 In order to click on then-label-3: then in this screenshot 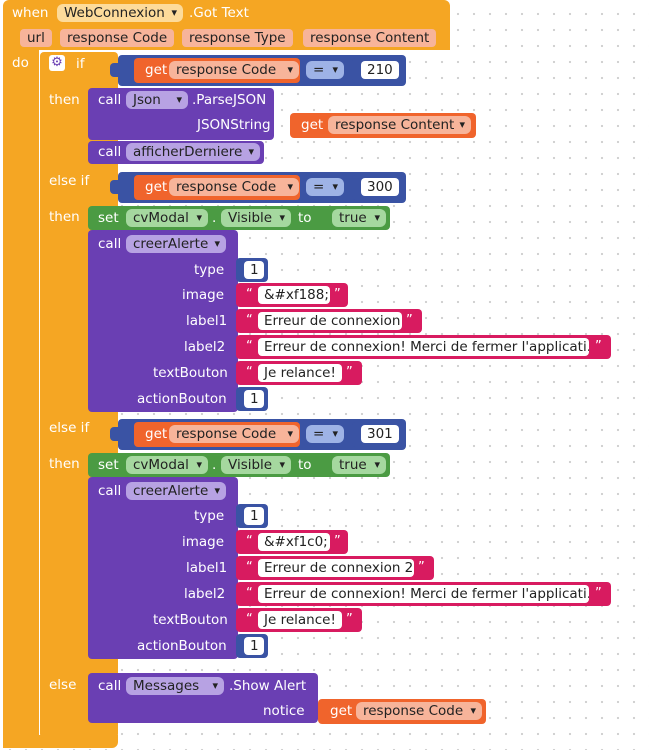, I will do `click(64, 464)`.